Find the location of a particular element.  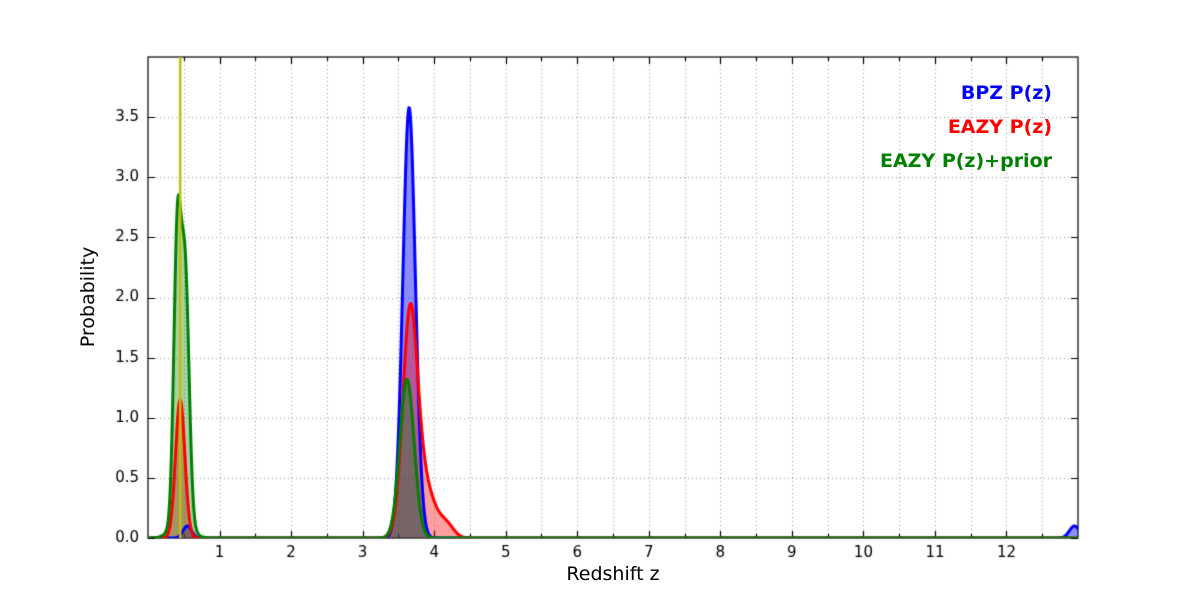

x-axis-label: Redshift z is located at coordinates (613, 574).